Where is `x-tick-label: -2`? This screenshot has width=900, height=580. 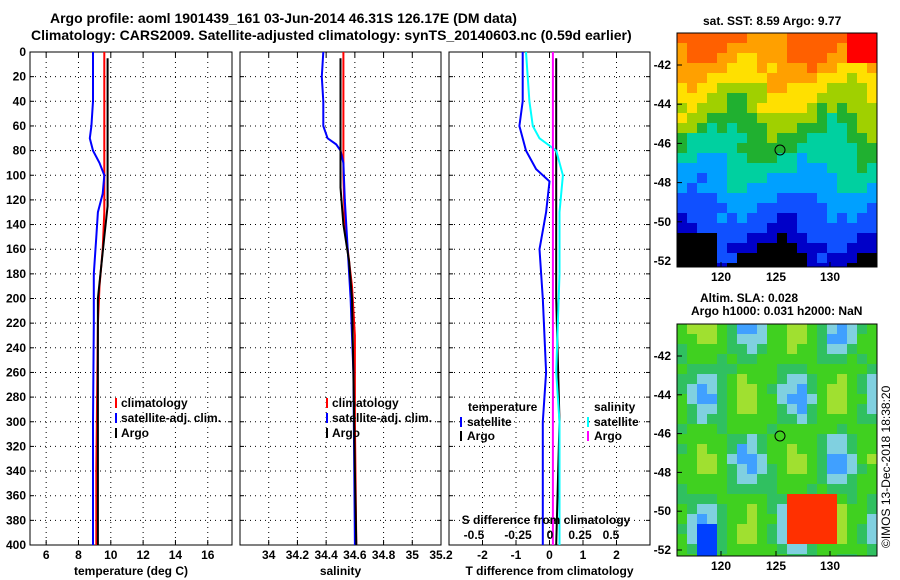 x-tick-label: -2 is located at coordinates (482, 555).